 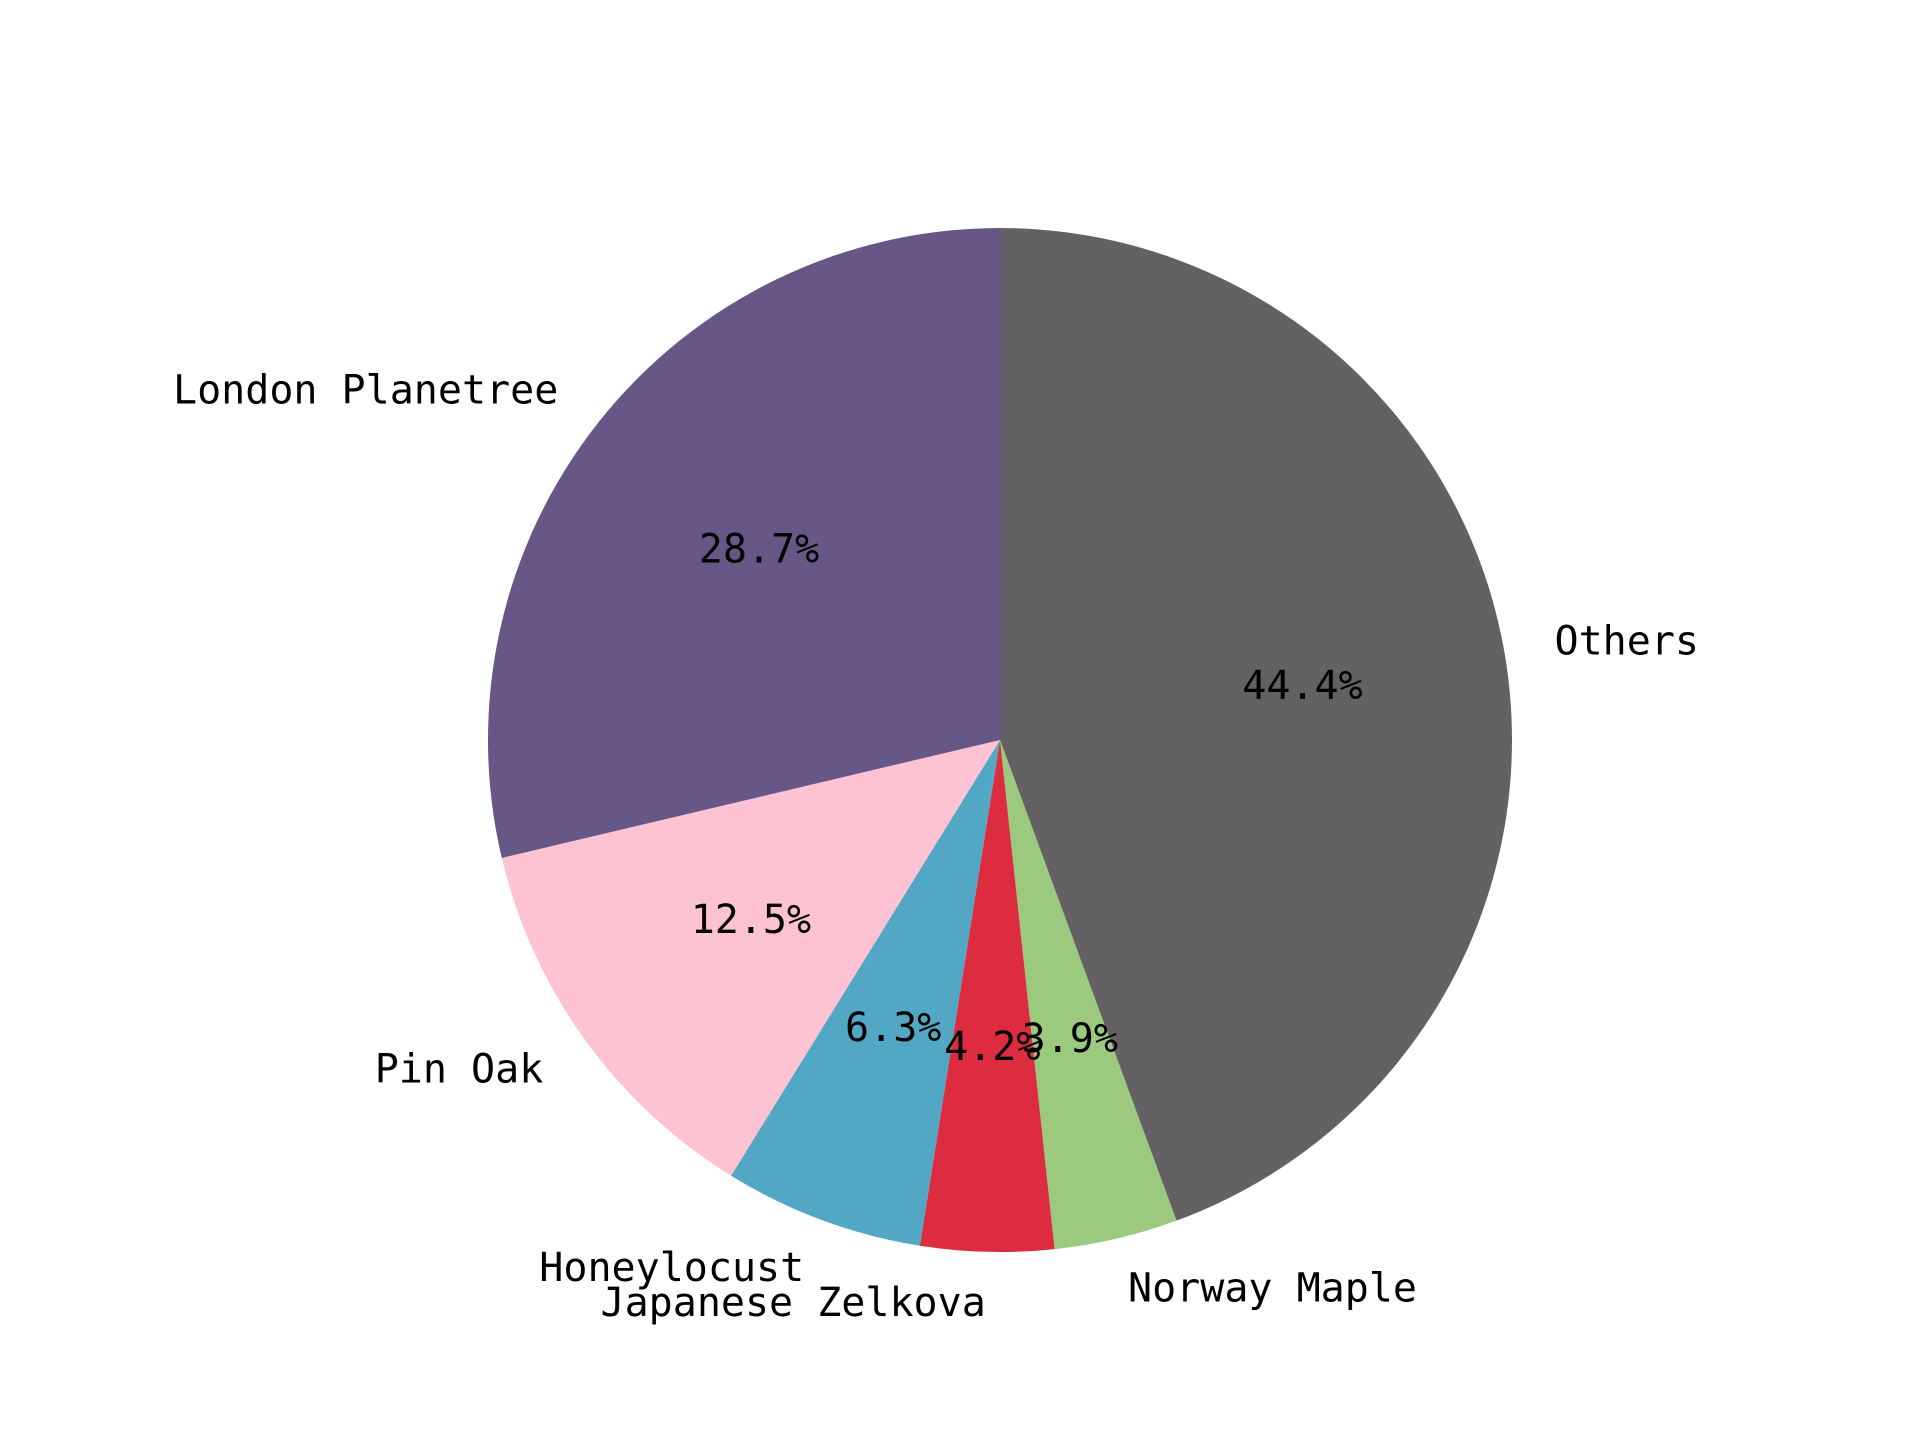 I want to click on pct-label-japanese-zelkova: 4.2%, so click(x=992, y=1047).